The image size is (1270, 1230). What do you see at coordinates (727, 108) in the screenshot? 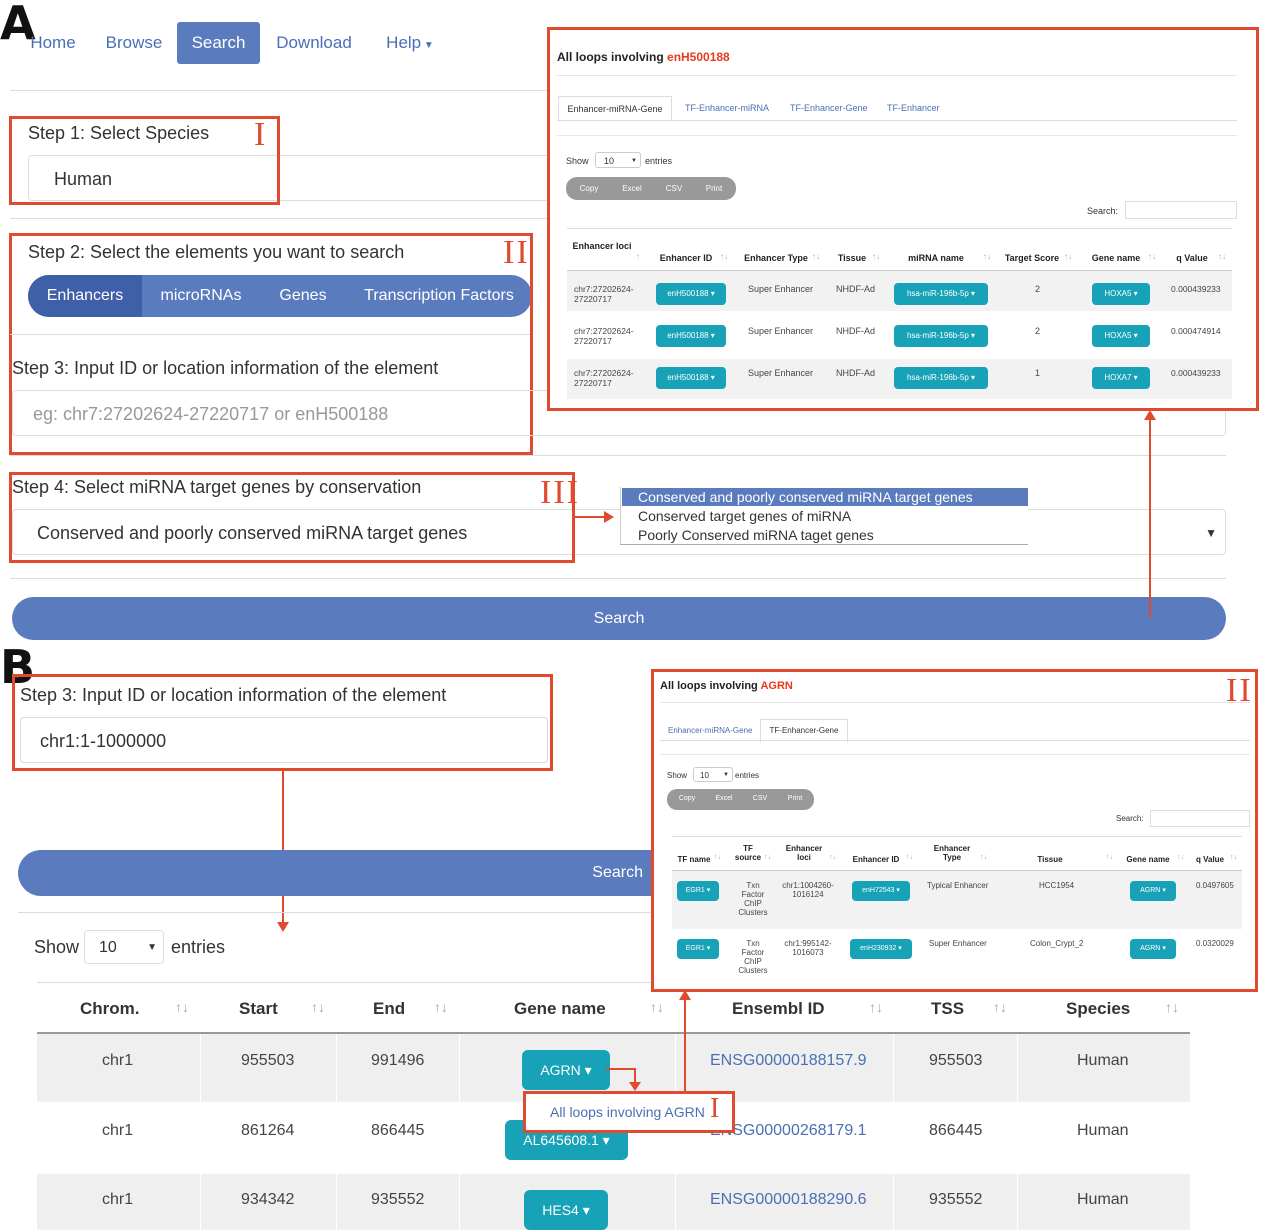
I see `tab-tf-enhancer-mirna: TF-Enhancer-miRNA` at bounding box center [727, 108].